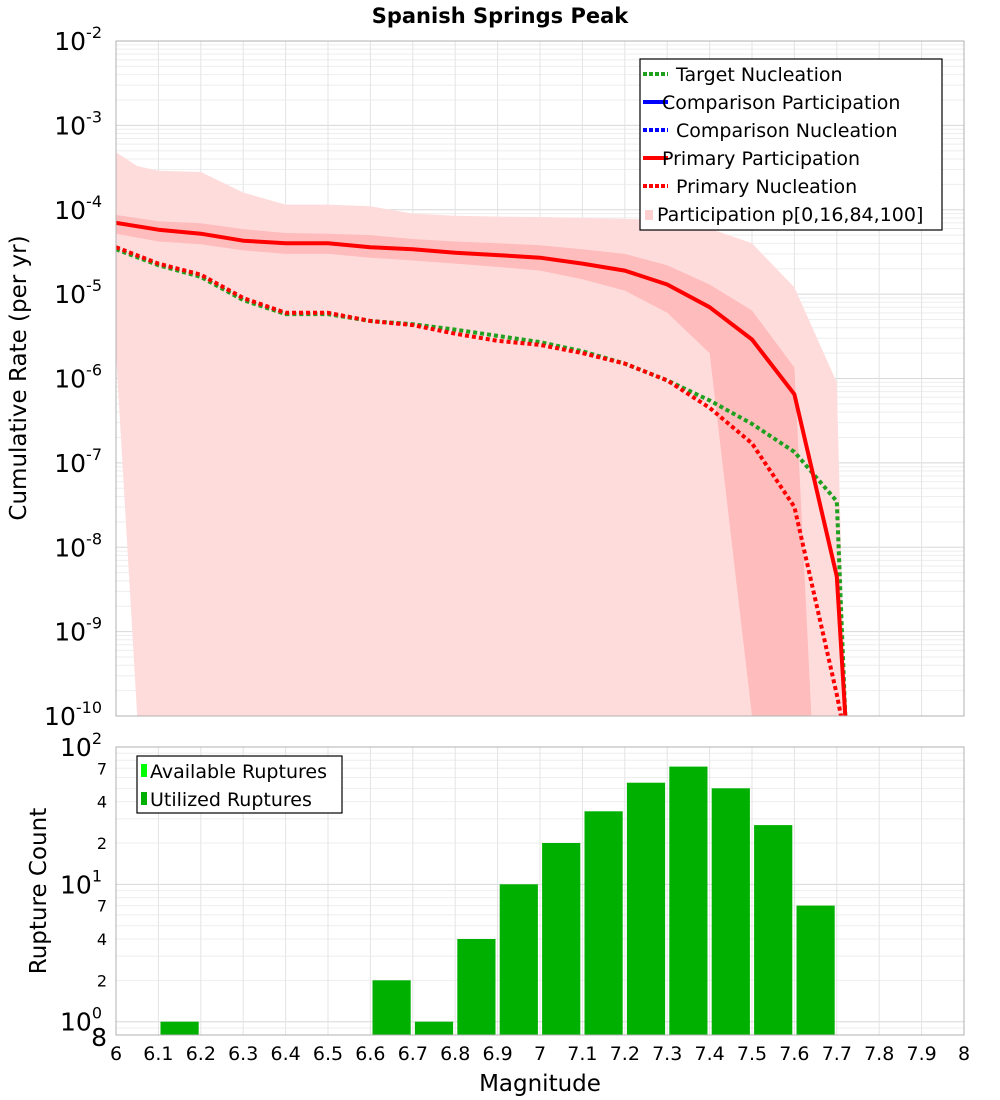  I want to click on legend-label: Primary Nucleation, so click(766, 187).